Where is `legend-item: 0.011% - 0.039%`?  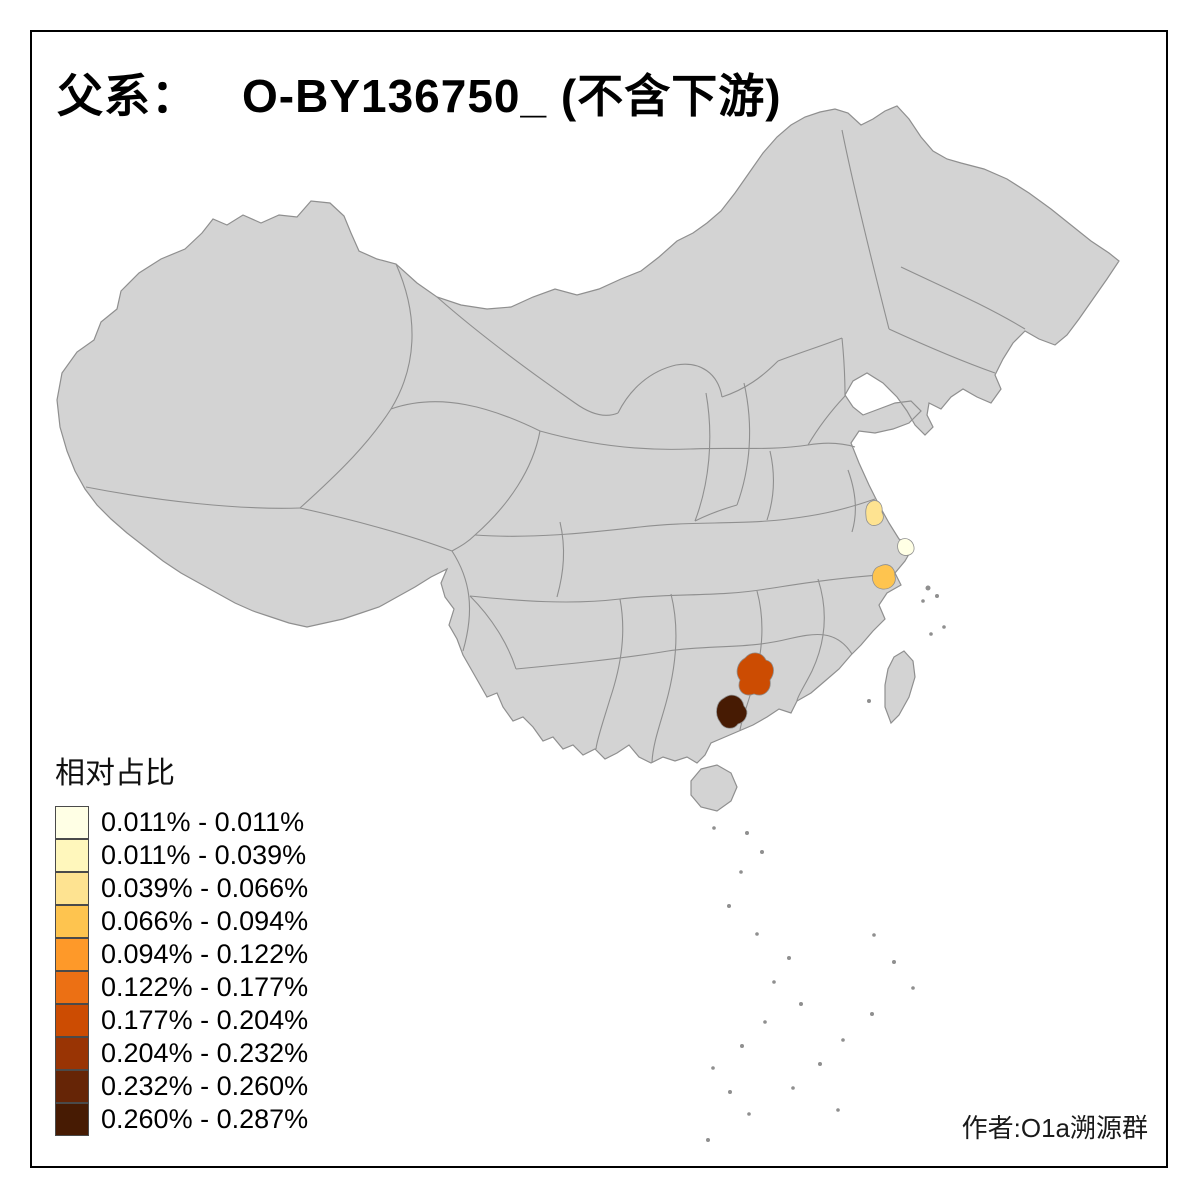 legend-item: 0.011% - 0.039% is located at coordinates (181, 855).